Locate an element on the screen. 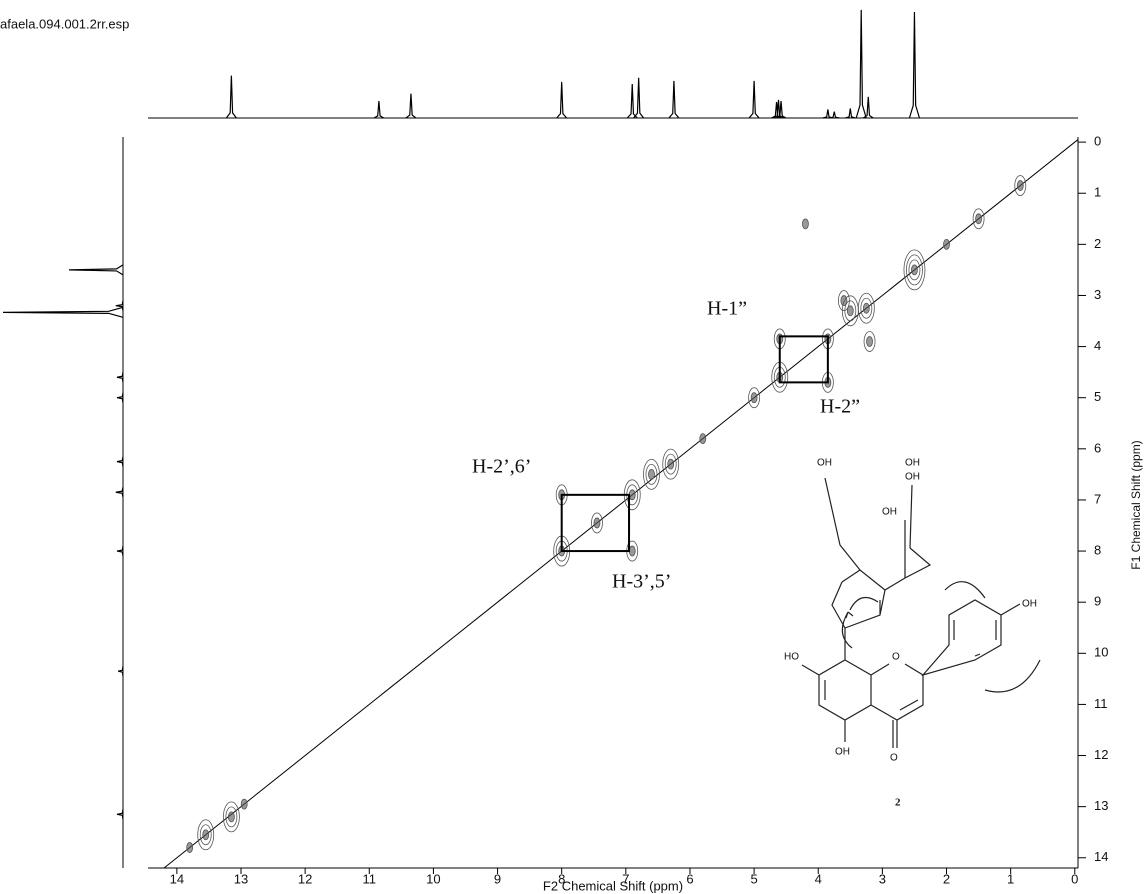 The image size is (1146, 894). y-tick-label: 8 is located at coordinates (1097, 550).